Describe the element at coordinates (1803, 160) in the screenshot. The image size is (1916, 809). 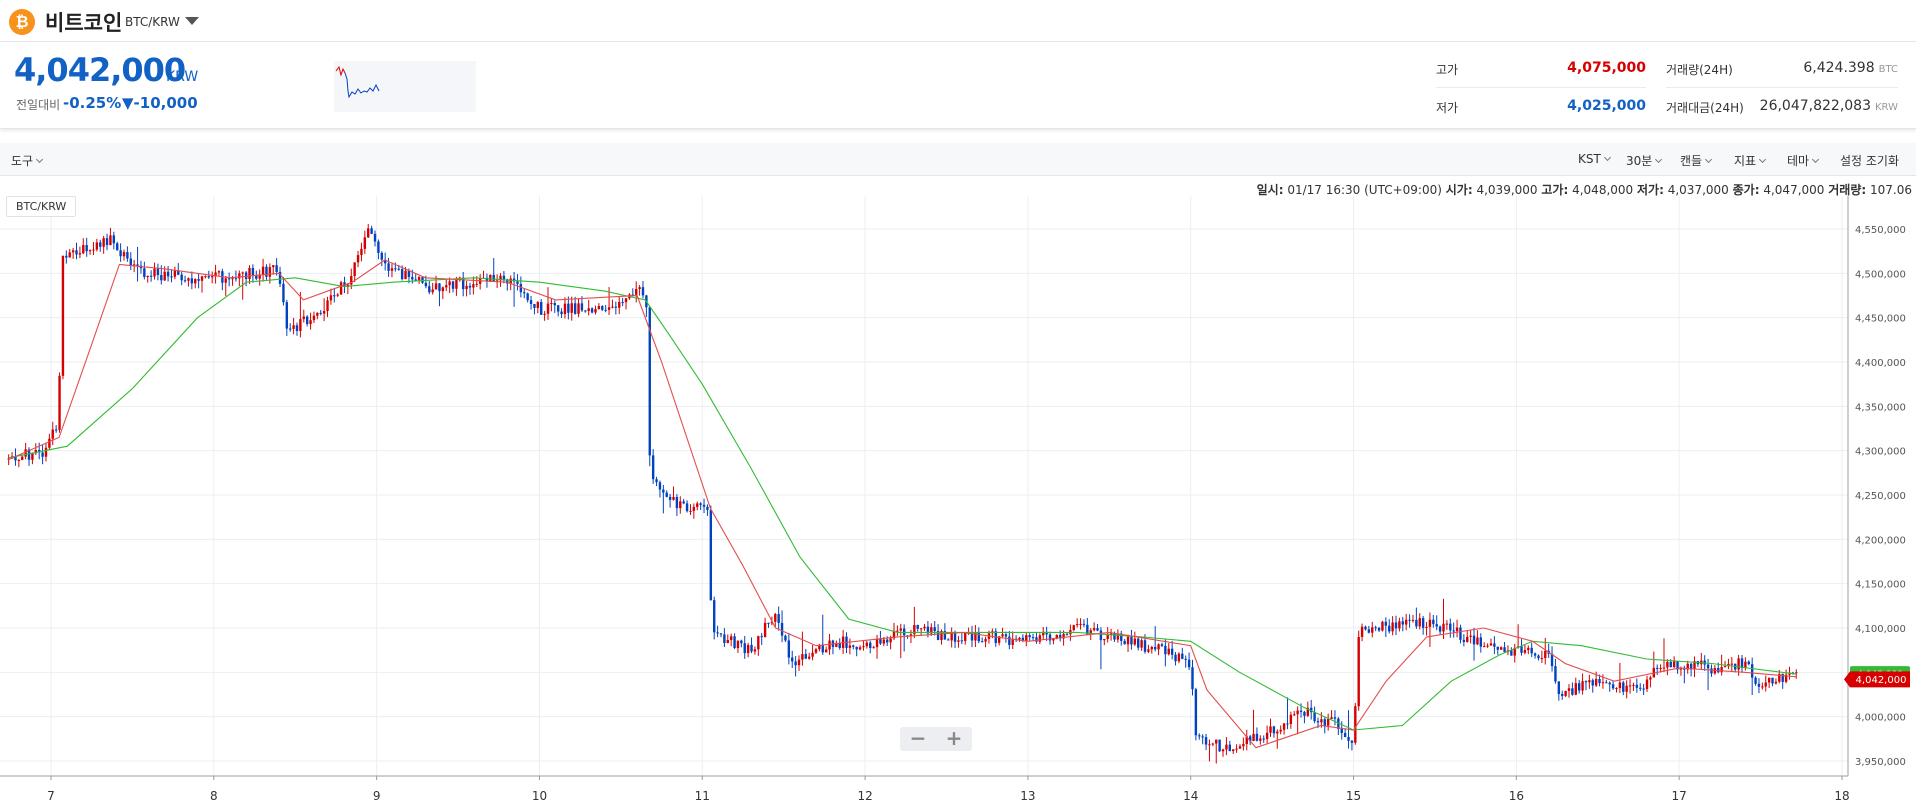
I see `theme-menu: 테마` at that location.